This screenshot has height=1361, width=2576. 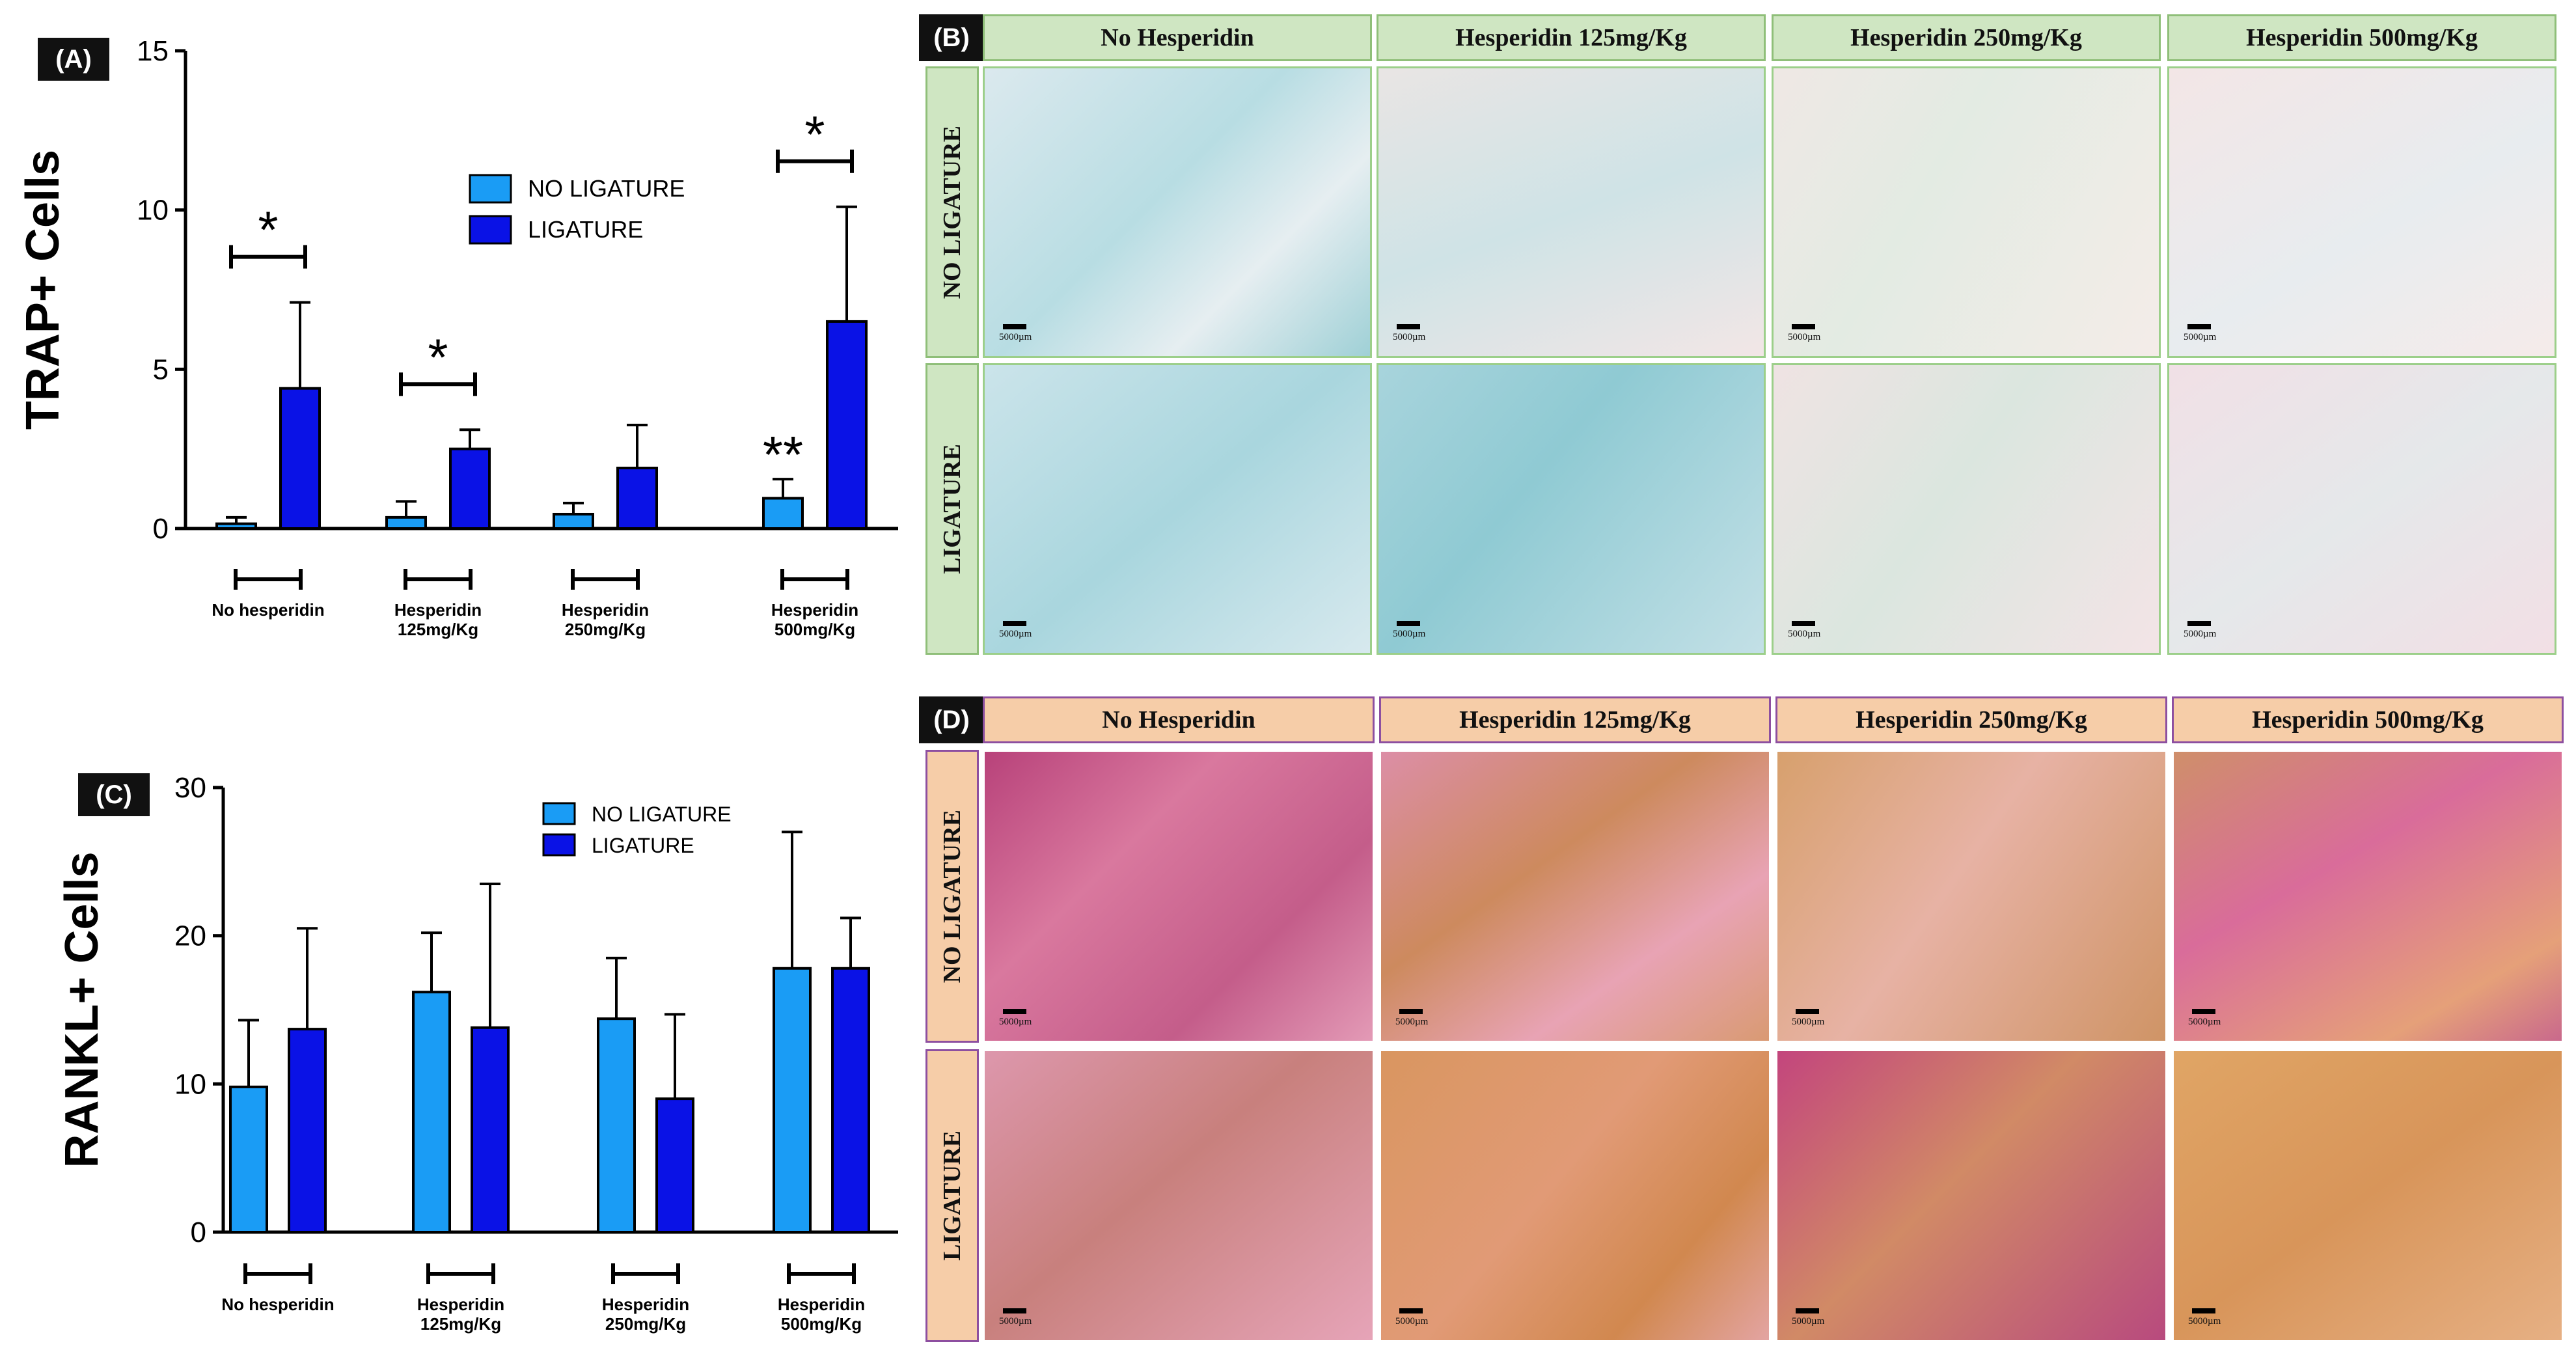 What do you see at coordinates (1575, 719) in the screenshot?
I see `column-header: Hesperidin 125mg/Kg` at bounding box center [1575, 719].